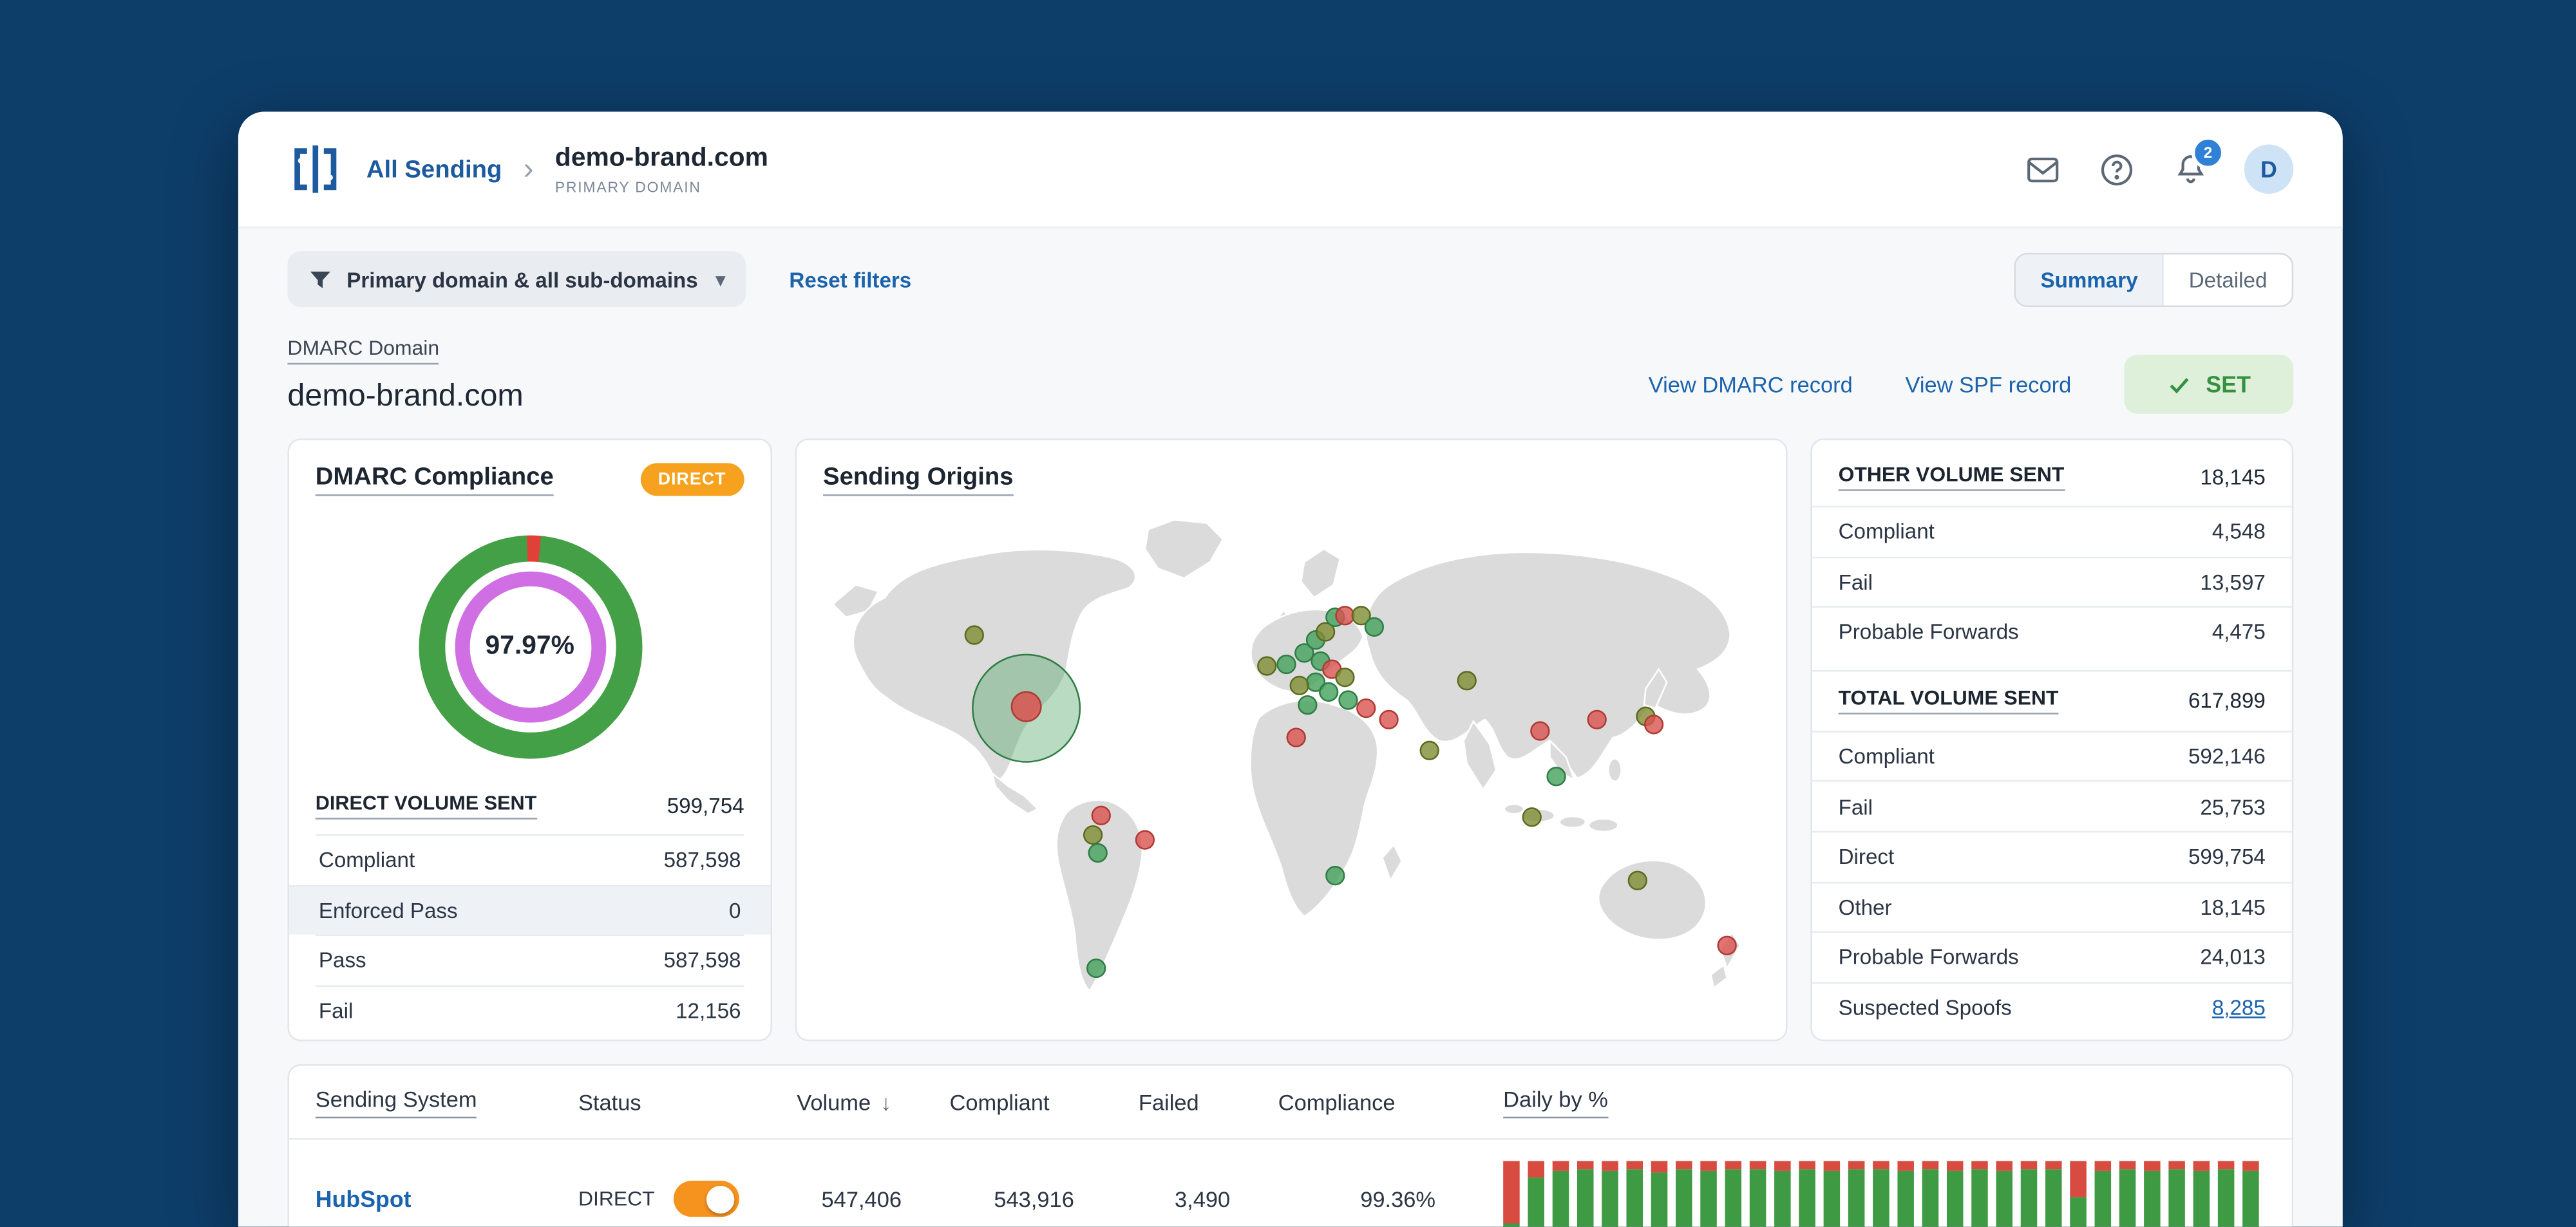 The width and height of the screenshot is (2576, 1227). What do you see at coordinates (1925, 1007) in the screenshot?
I see `row-label: Suspected Spoofs` at bounding box center [1925, 1007].